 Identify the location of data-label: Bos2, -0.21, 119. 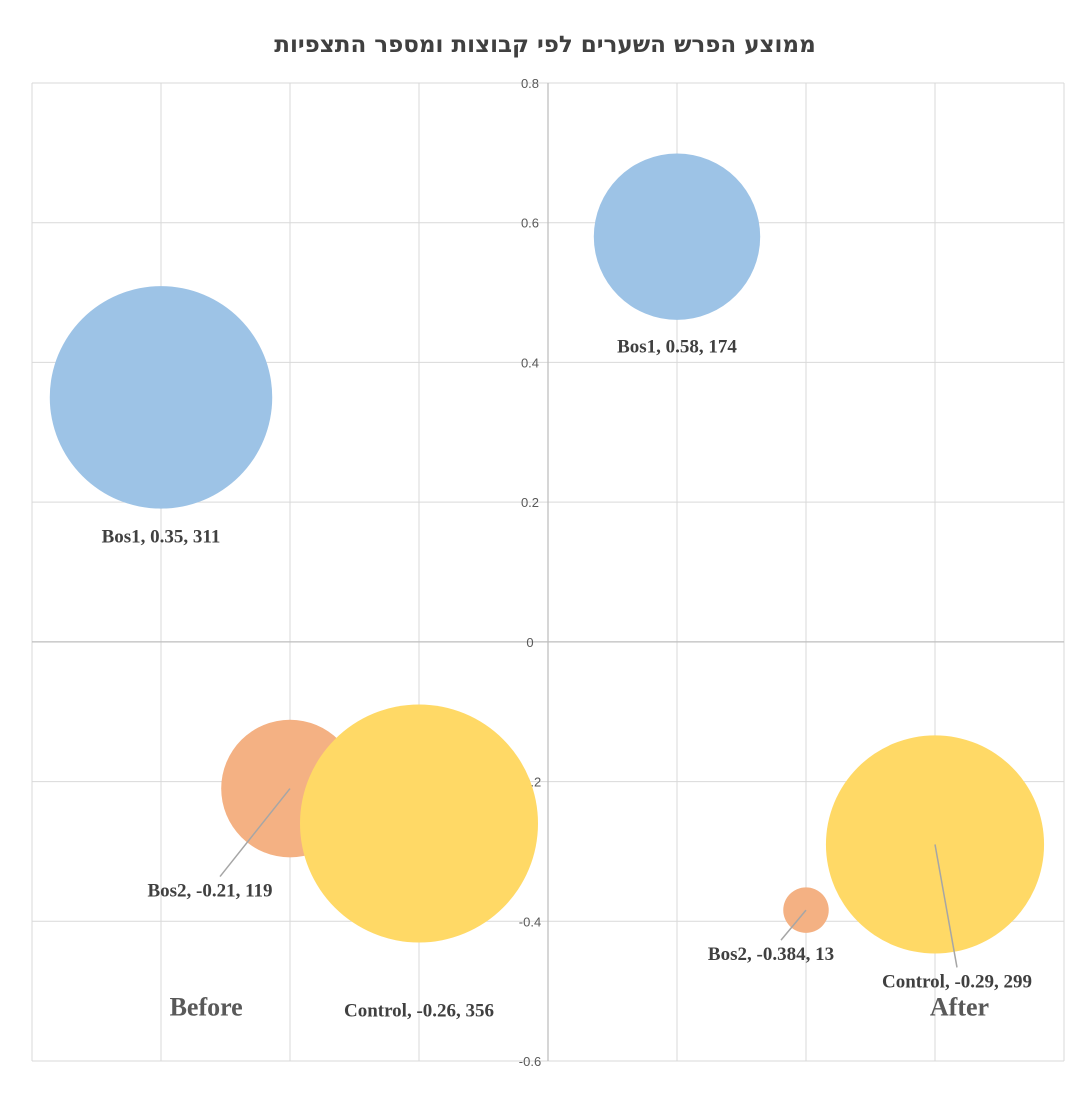
(209, 891).